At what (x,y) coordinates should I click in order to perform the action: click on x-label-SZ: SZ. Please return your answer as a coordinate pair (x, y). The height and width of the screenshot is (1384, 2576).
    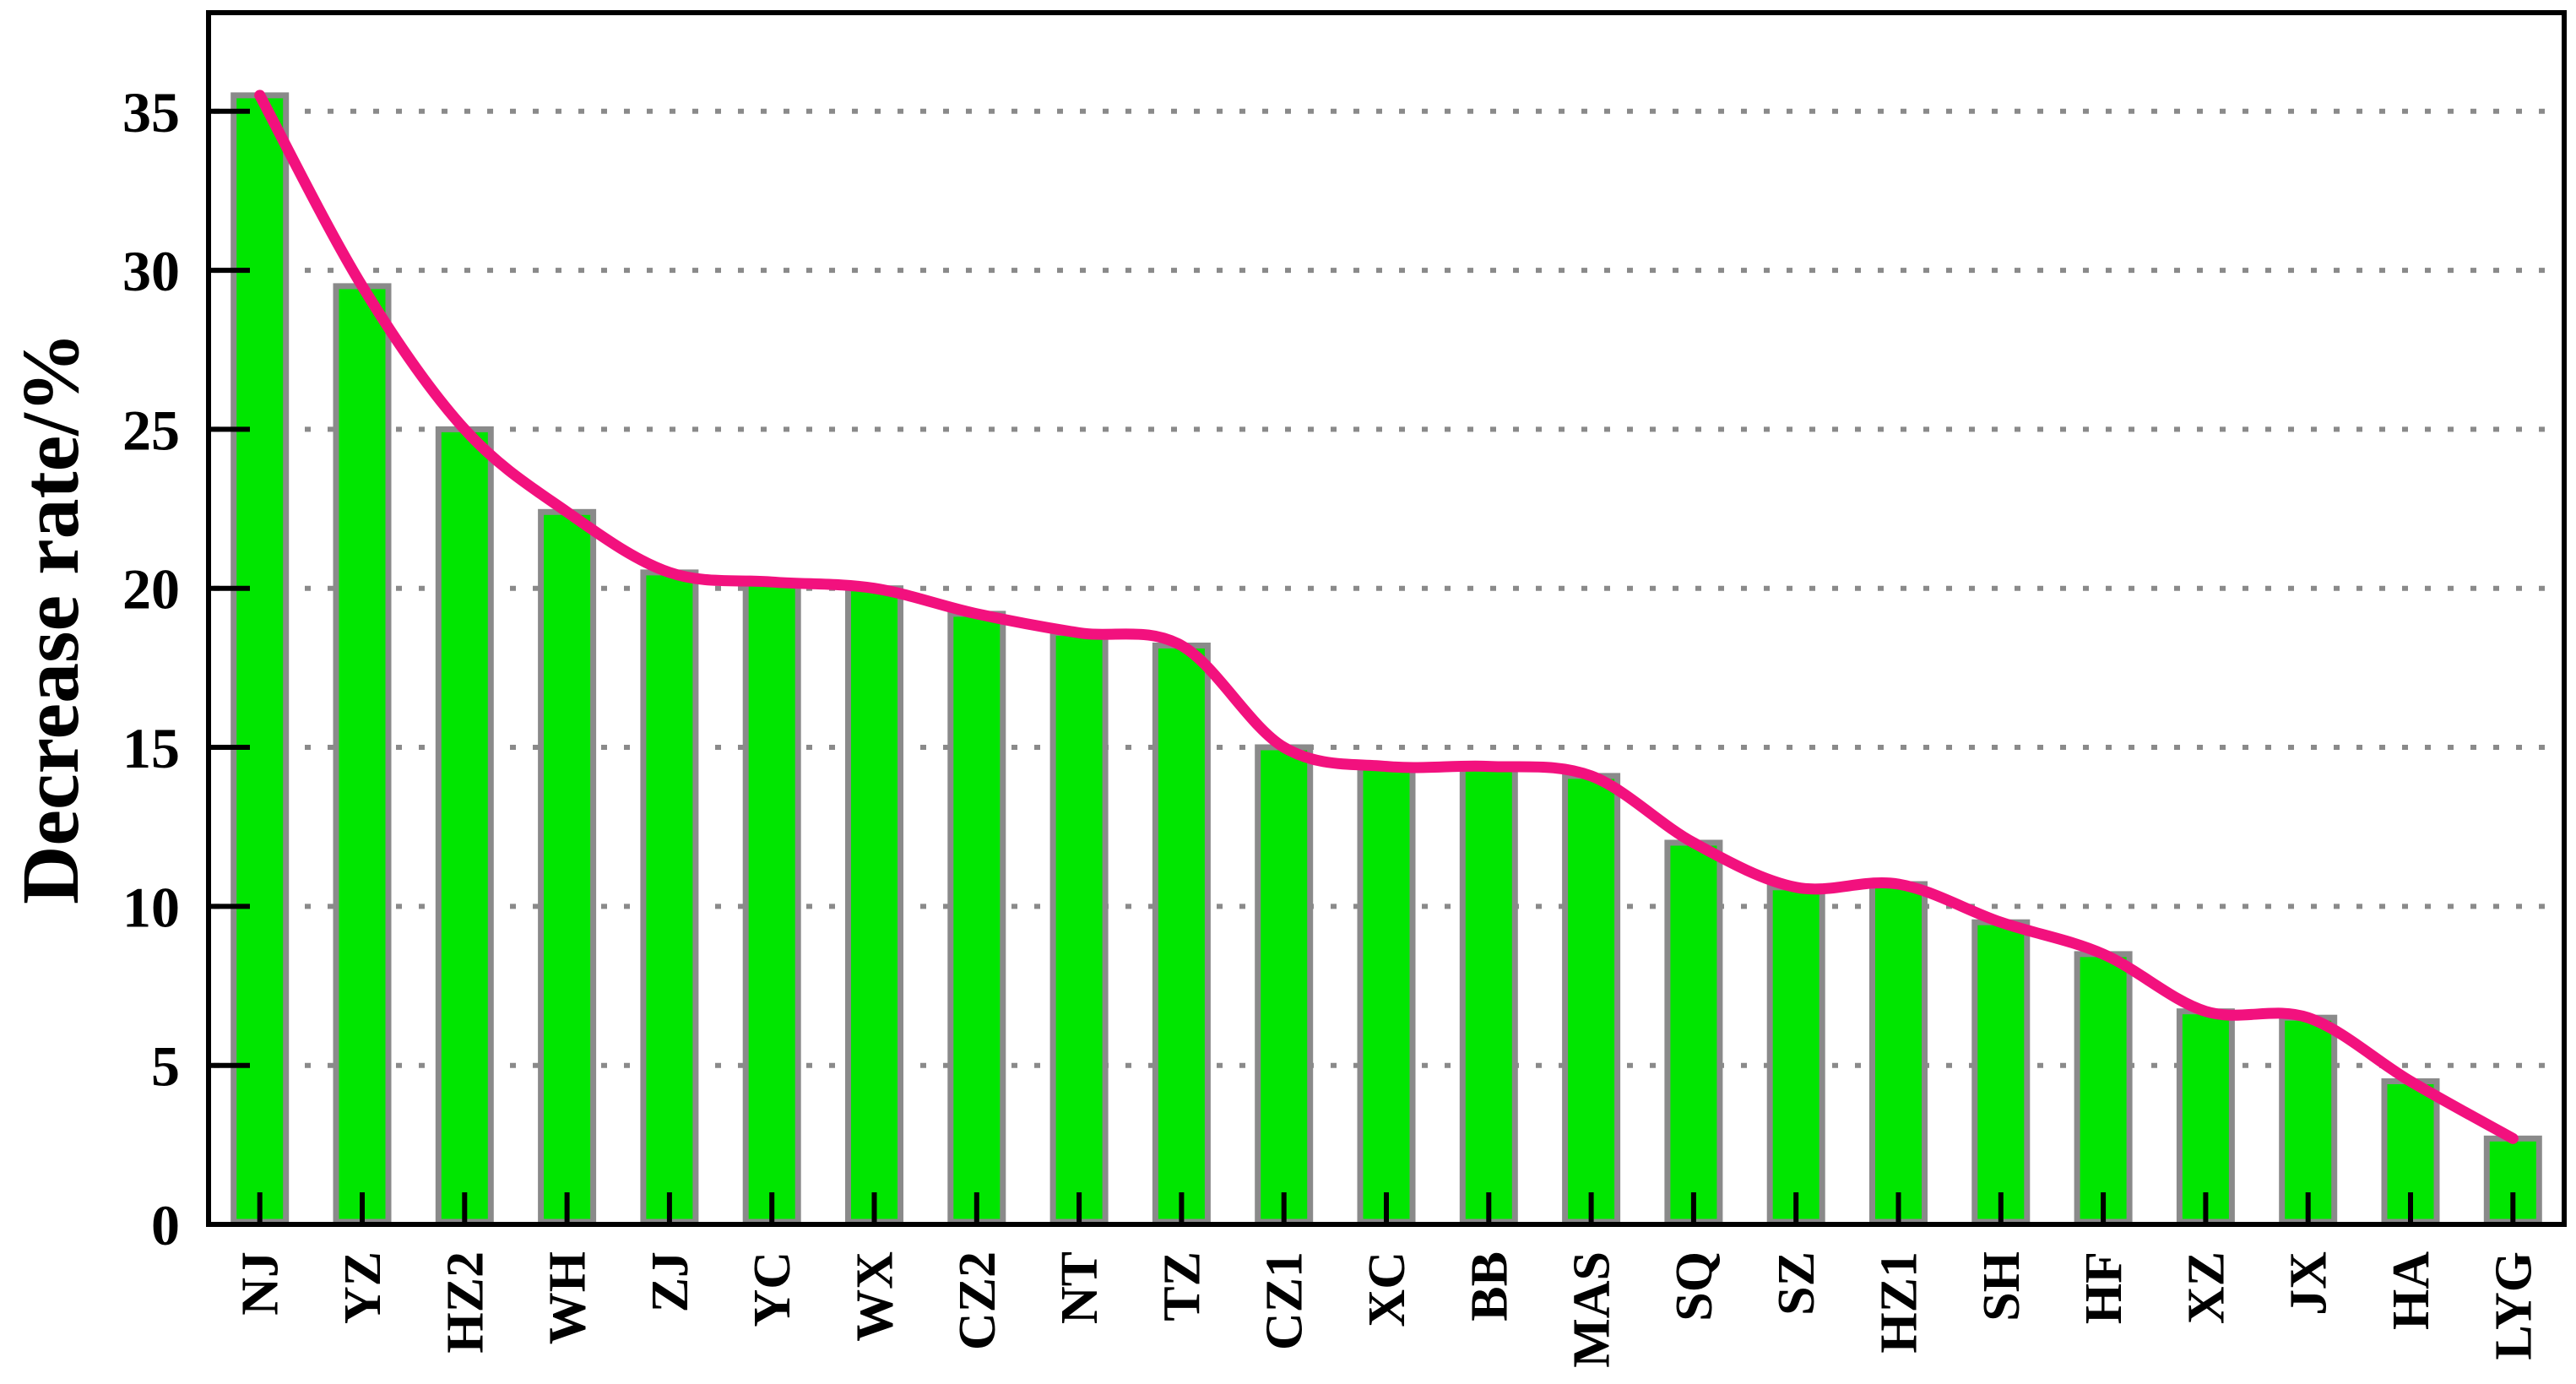
    Looking at the image, I should click on (1797, 1283).